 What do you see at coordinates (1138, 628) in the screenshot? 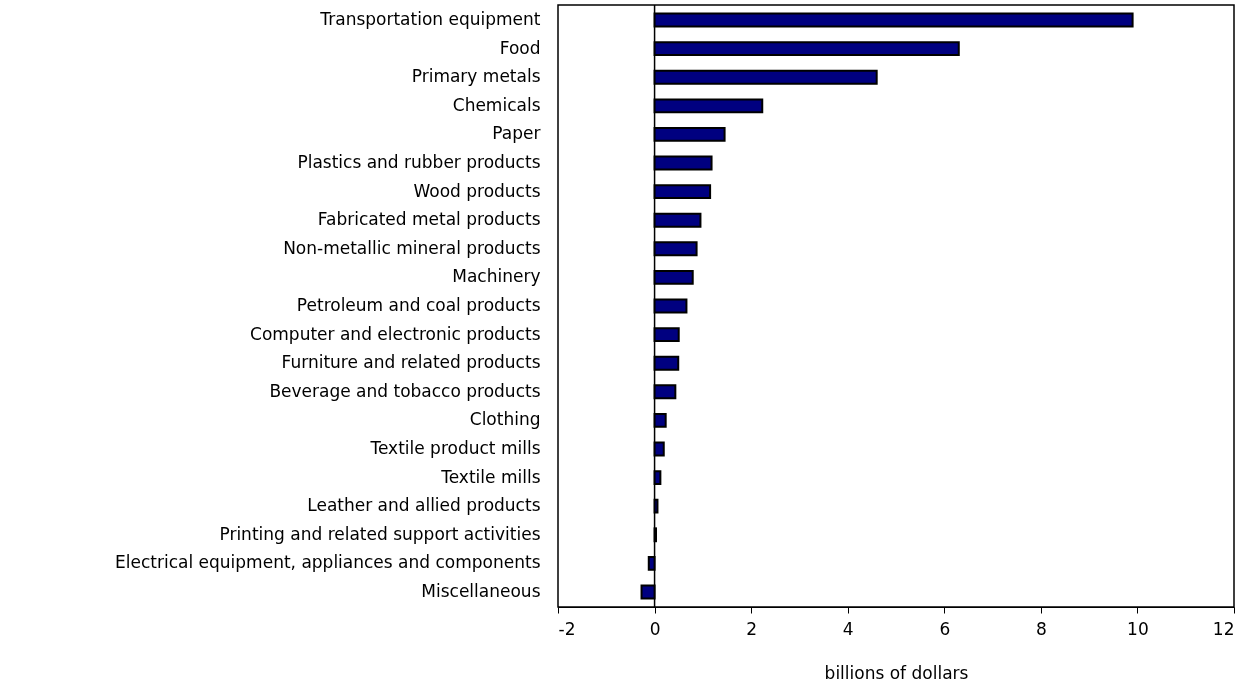
I see `x-tick-label: 10` at bounding box center [1138, 628].